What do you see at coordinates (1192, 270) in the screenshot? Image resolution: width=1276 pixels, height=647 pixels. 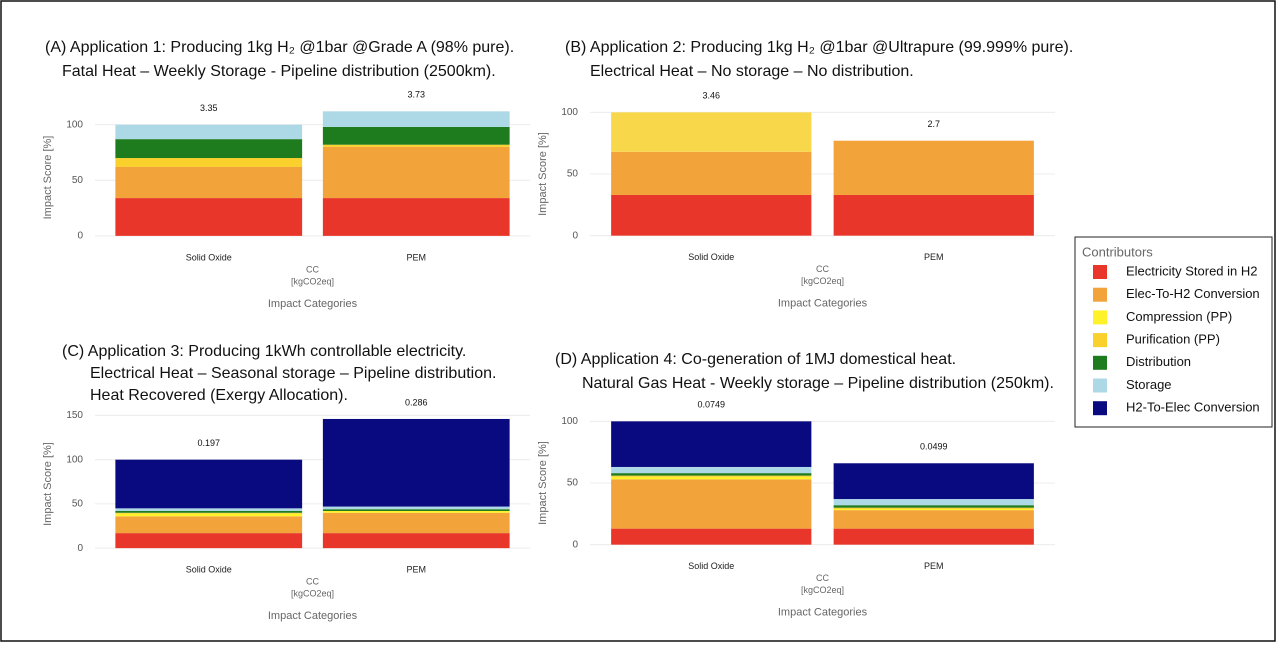 I see `legend-label: Electricity Stored in H2` at bounding box center [1192, 270].